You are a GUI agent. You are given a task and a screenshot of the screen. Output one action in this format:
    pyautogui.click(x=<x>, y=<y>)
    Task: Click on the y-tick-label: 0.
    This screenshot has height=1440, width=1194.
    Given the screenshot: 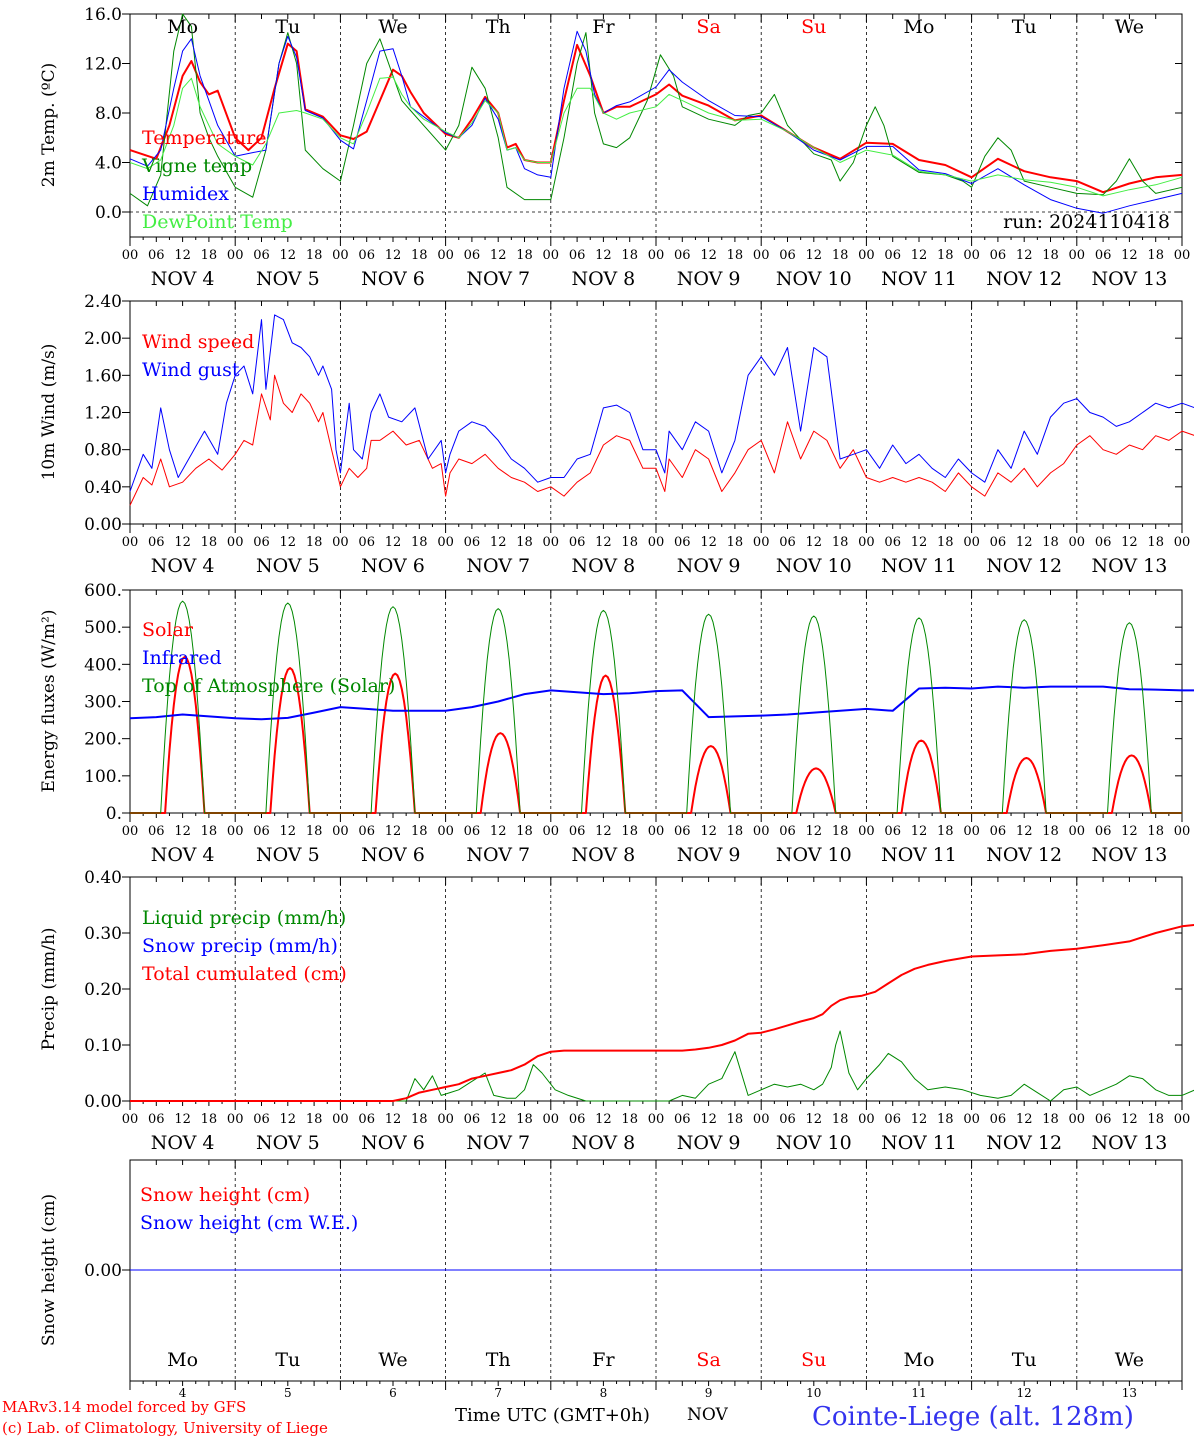 What is the action you would take?
    pyautogui.click(x=114, y=814)
    